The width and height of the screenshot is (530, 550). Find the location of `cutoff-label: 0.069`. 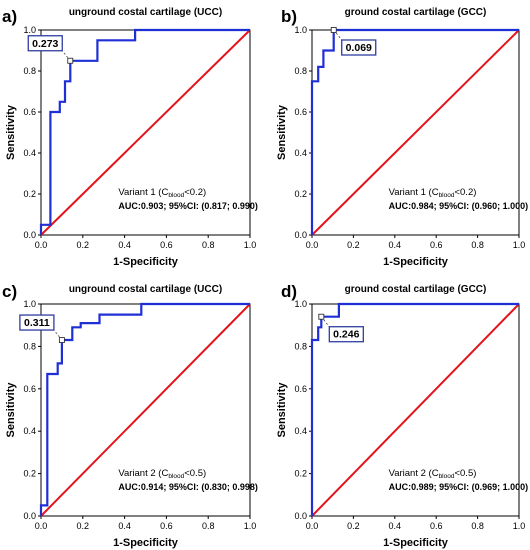

cutoff-label: 0.069 is located at coordinates (359, 48).